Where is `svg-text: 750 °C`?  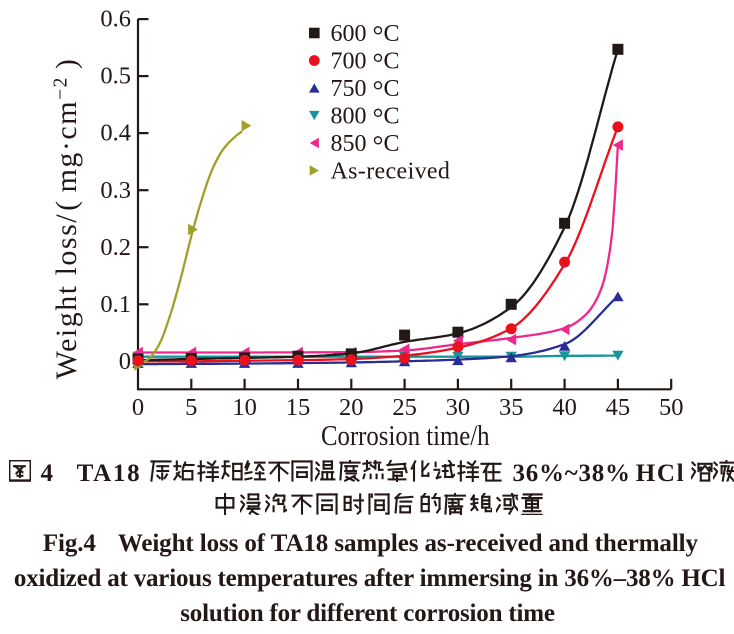
svg-text: 750 °C is located at coordinates (365, 90).